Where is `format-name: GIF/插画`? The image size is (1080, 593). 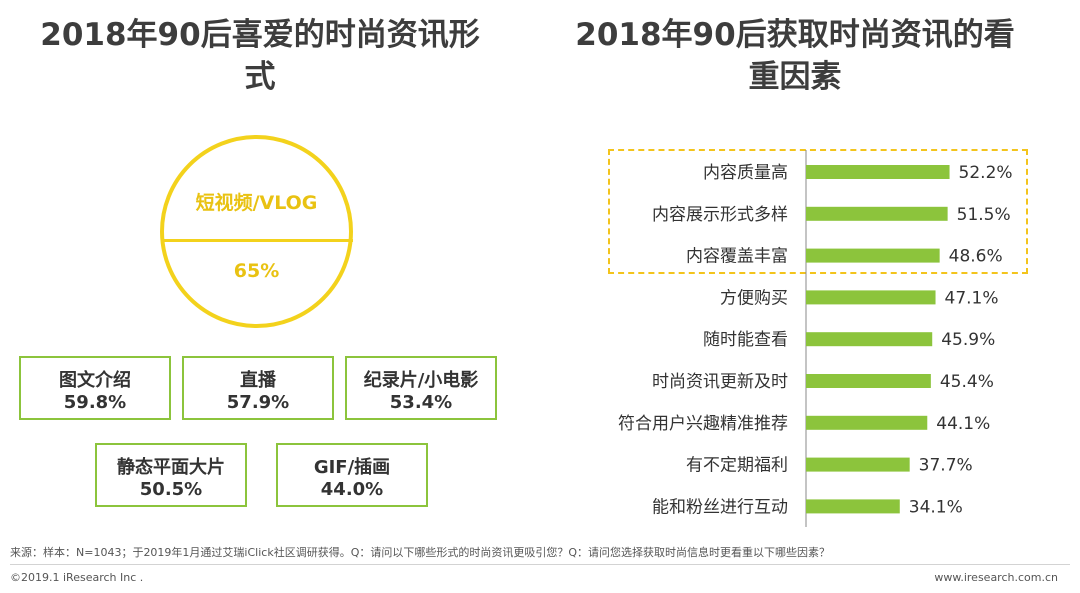 format-name: GIF/插画 is located at coordinates (352, 467).